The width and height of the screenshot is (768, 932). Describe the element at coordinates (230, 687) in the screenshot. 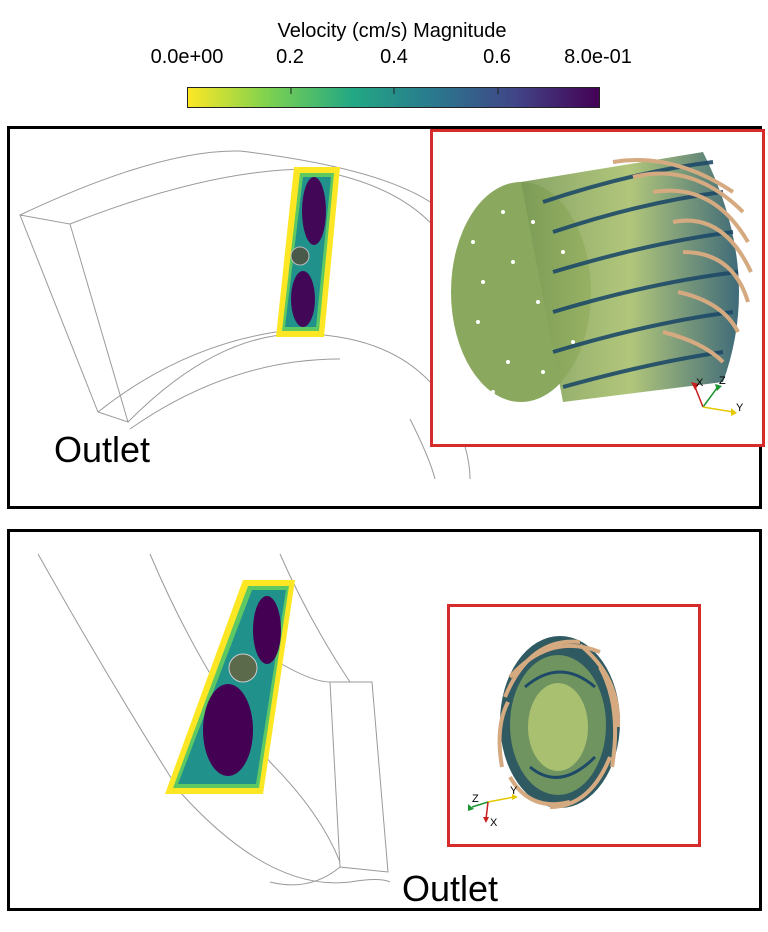

I see `bottom-slice` at that location.